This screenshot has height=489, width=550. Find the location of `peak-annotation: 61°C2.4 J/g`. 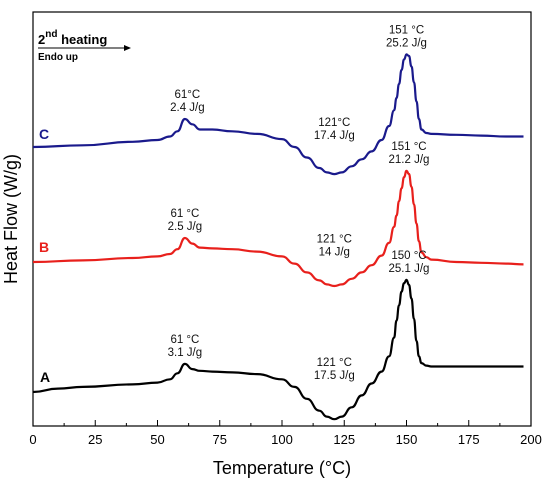

peak-annotation: 61°C2.4 J/g is located at coordinates (187, 101).